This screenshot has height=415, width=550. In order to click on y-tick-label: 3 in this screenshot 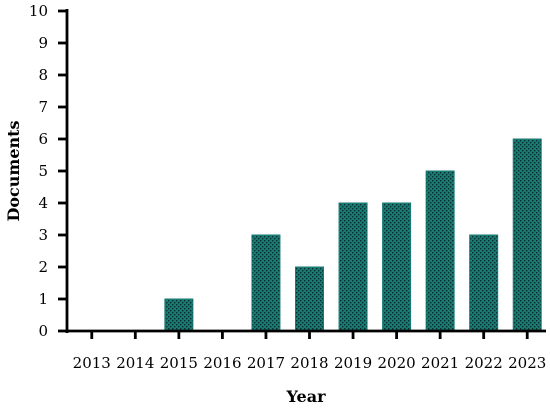, I will do `click(43, 235)`.